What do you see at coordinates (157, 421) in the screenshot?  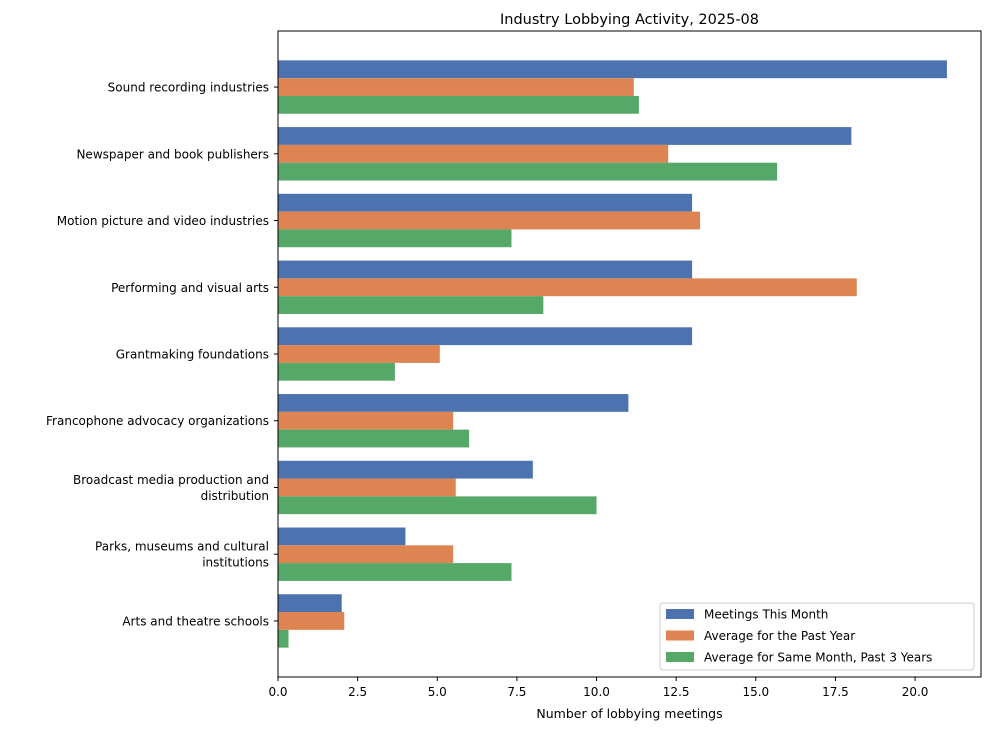 I see `y-tick-label: Francophone advocacy organizations` at bounding box center [157, 421].